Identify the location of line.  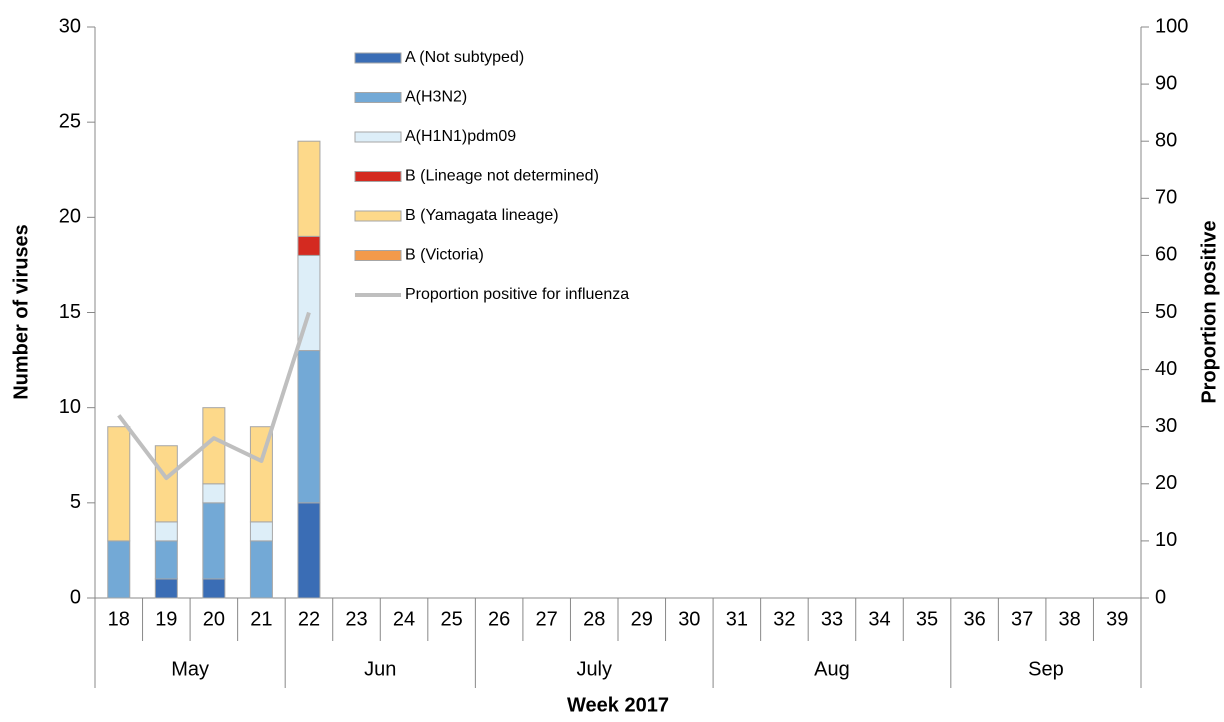
(214, 396).